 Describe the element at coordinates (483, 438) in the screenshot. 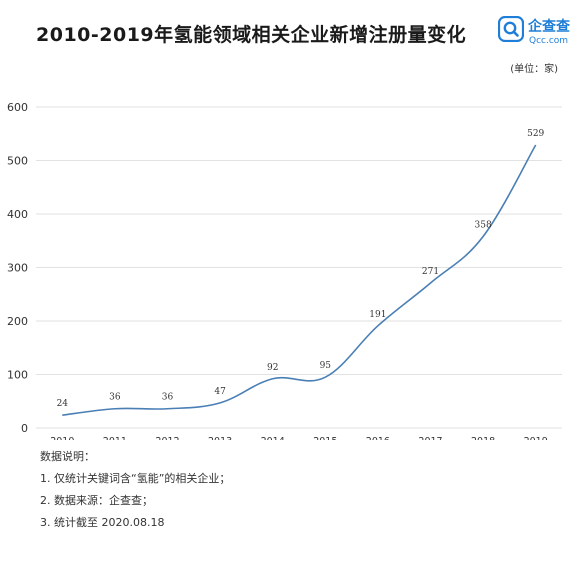

I see `x-tick-label: 2018` at that location.